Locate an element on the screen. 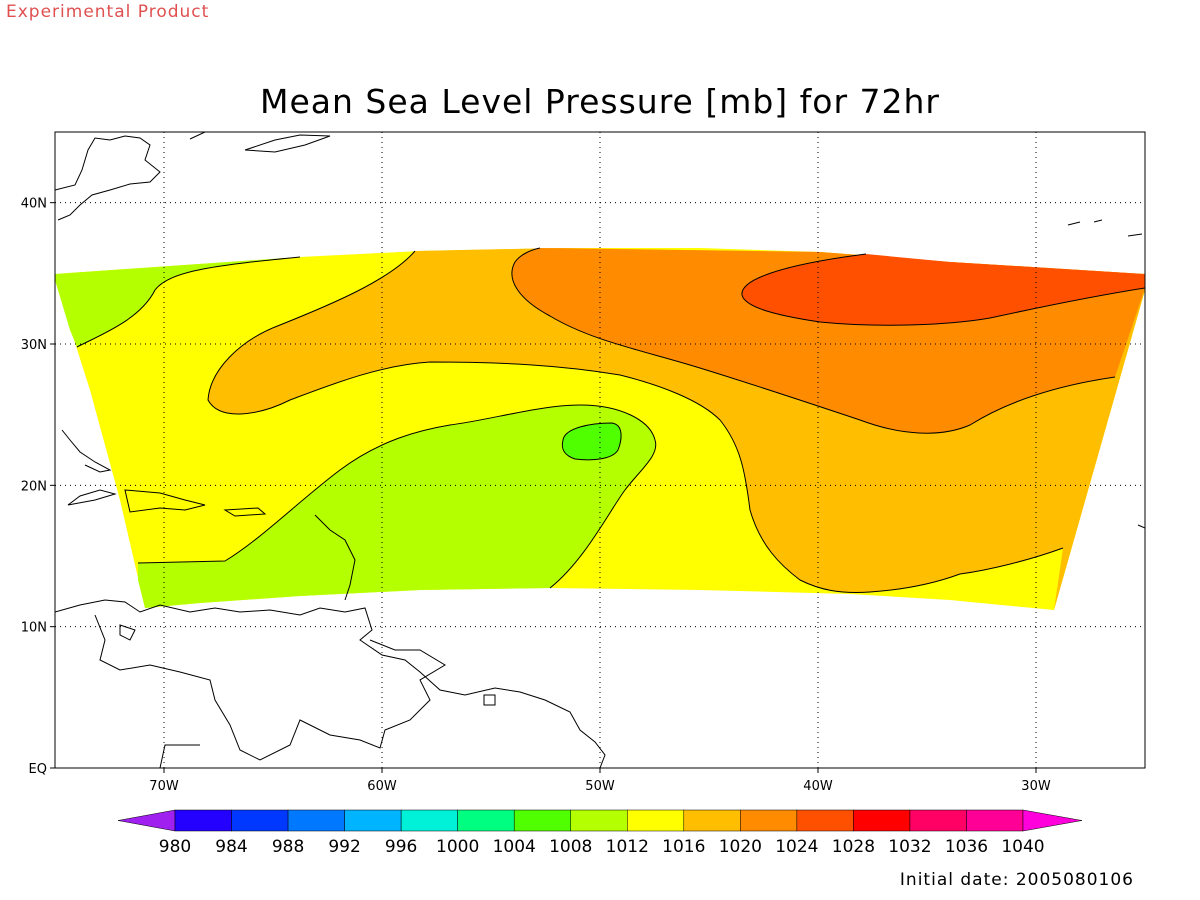  colorbar-label: 984 is located at coordinates (231, 847).